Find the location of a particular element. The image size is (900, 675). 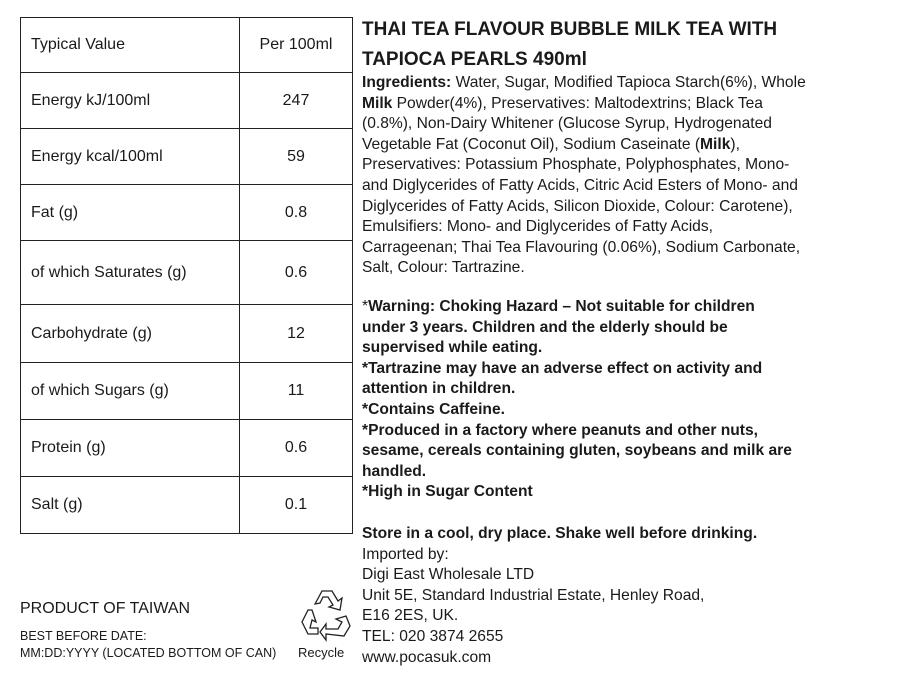

nutrient-name: Salt (g) is located at coordinates (130, 505).